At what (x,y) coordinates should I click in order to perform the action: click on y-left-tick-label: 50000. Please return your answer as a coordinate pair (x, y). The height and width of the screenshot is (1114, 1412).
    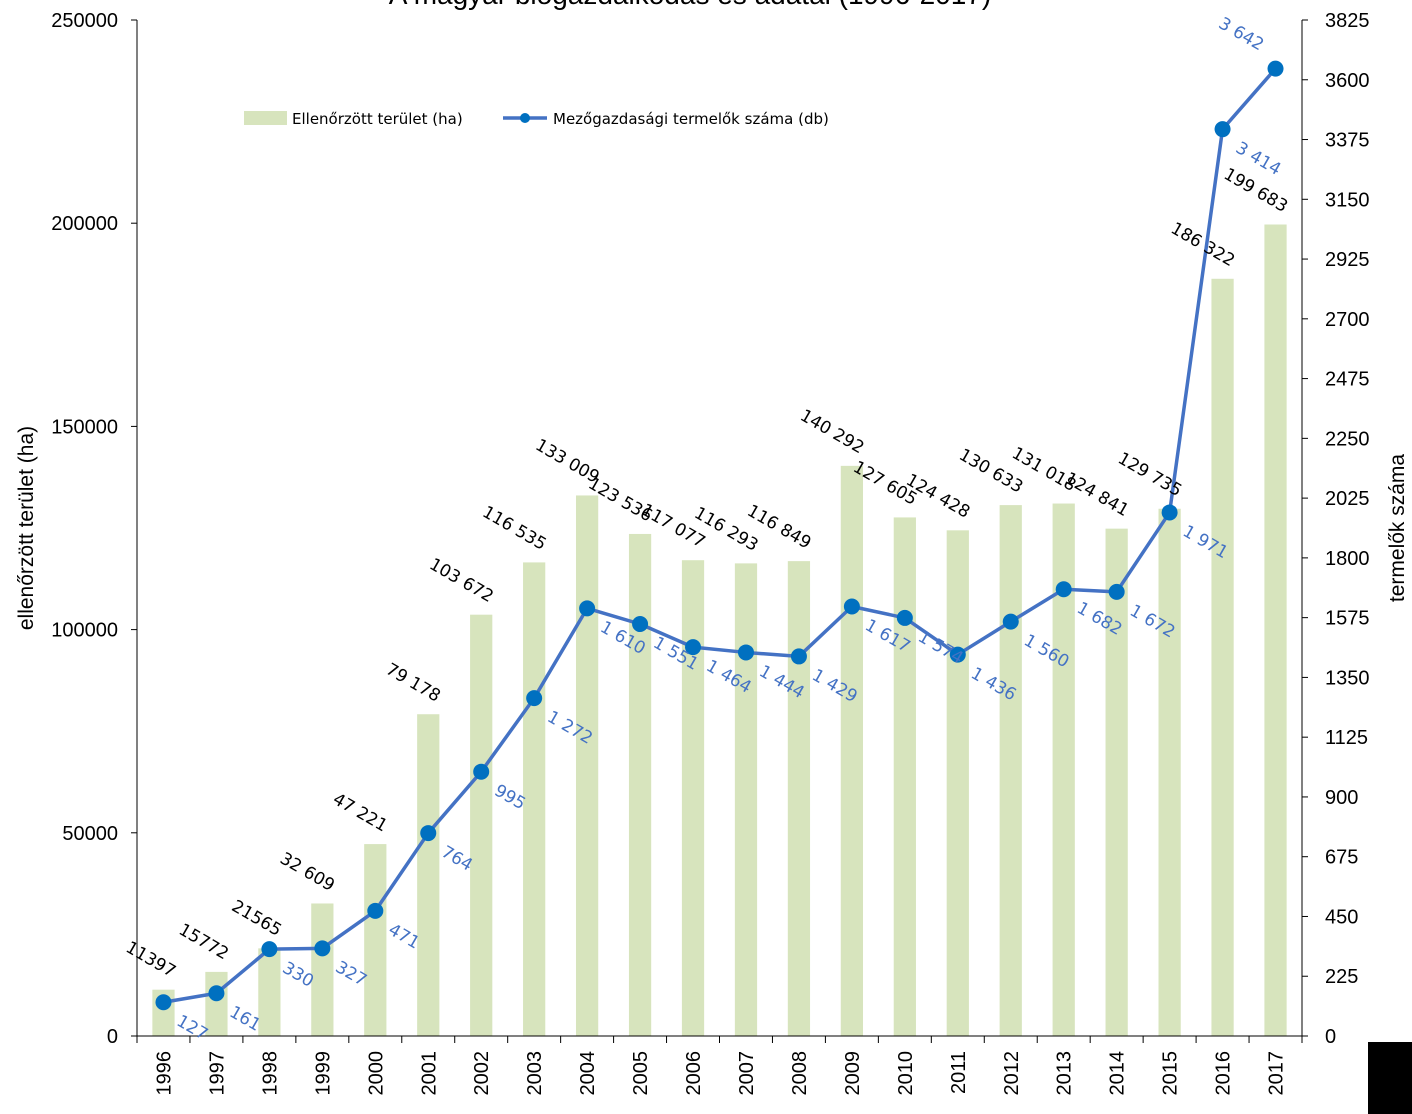
    Looking at the image, I should click on (90, 834).